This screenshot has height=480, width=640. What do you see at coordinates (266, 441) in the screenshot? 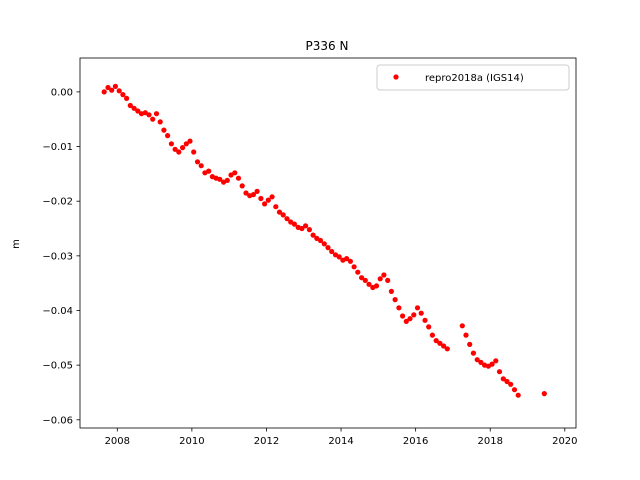
I see `x-tick-label: 2012` at bounding box center [266, 441].